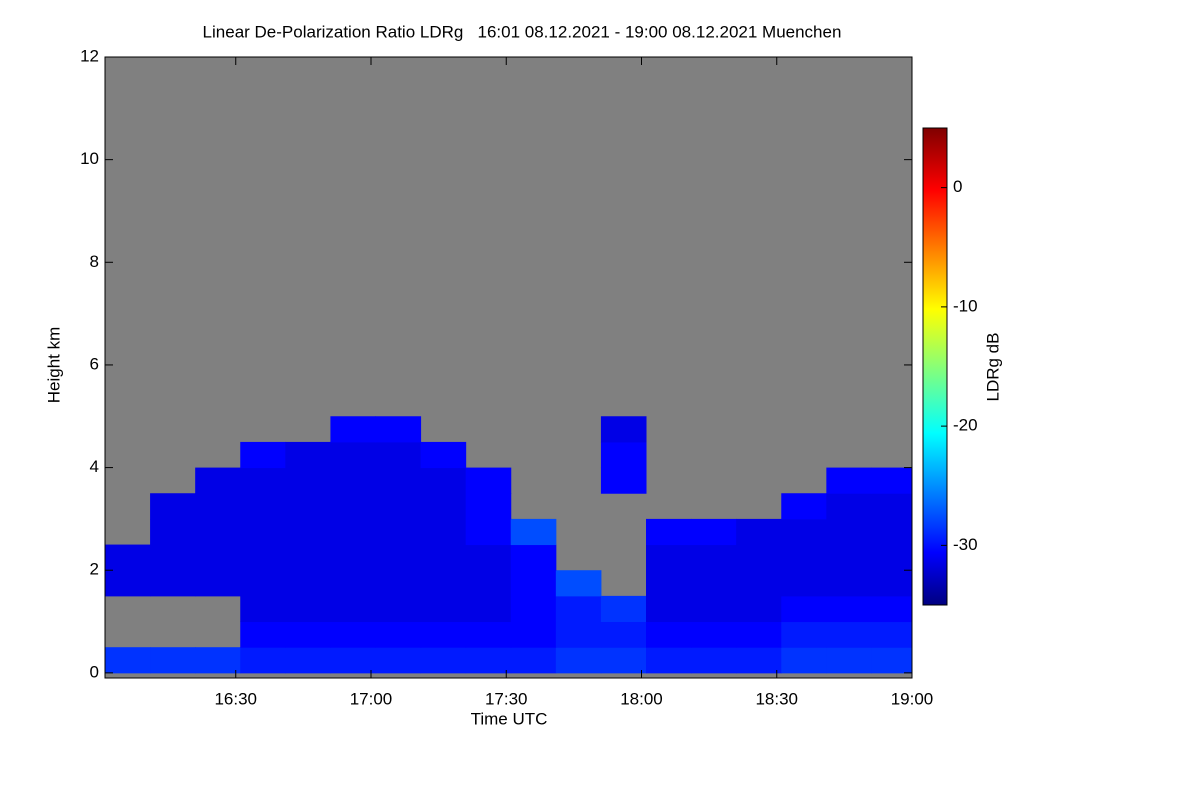 The image size is (1200, 800). What do you see at coordinates (53, 365) in the screenshot?
I see `y-axis-label: Height km` at bounding box center [53, 365].